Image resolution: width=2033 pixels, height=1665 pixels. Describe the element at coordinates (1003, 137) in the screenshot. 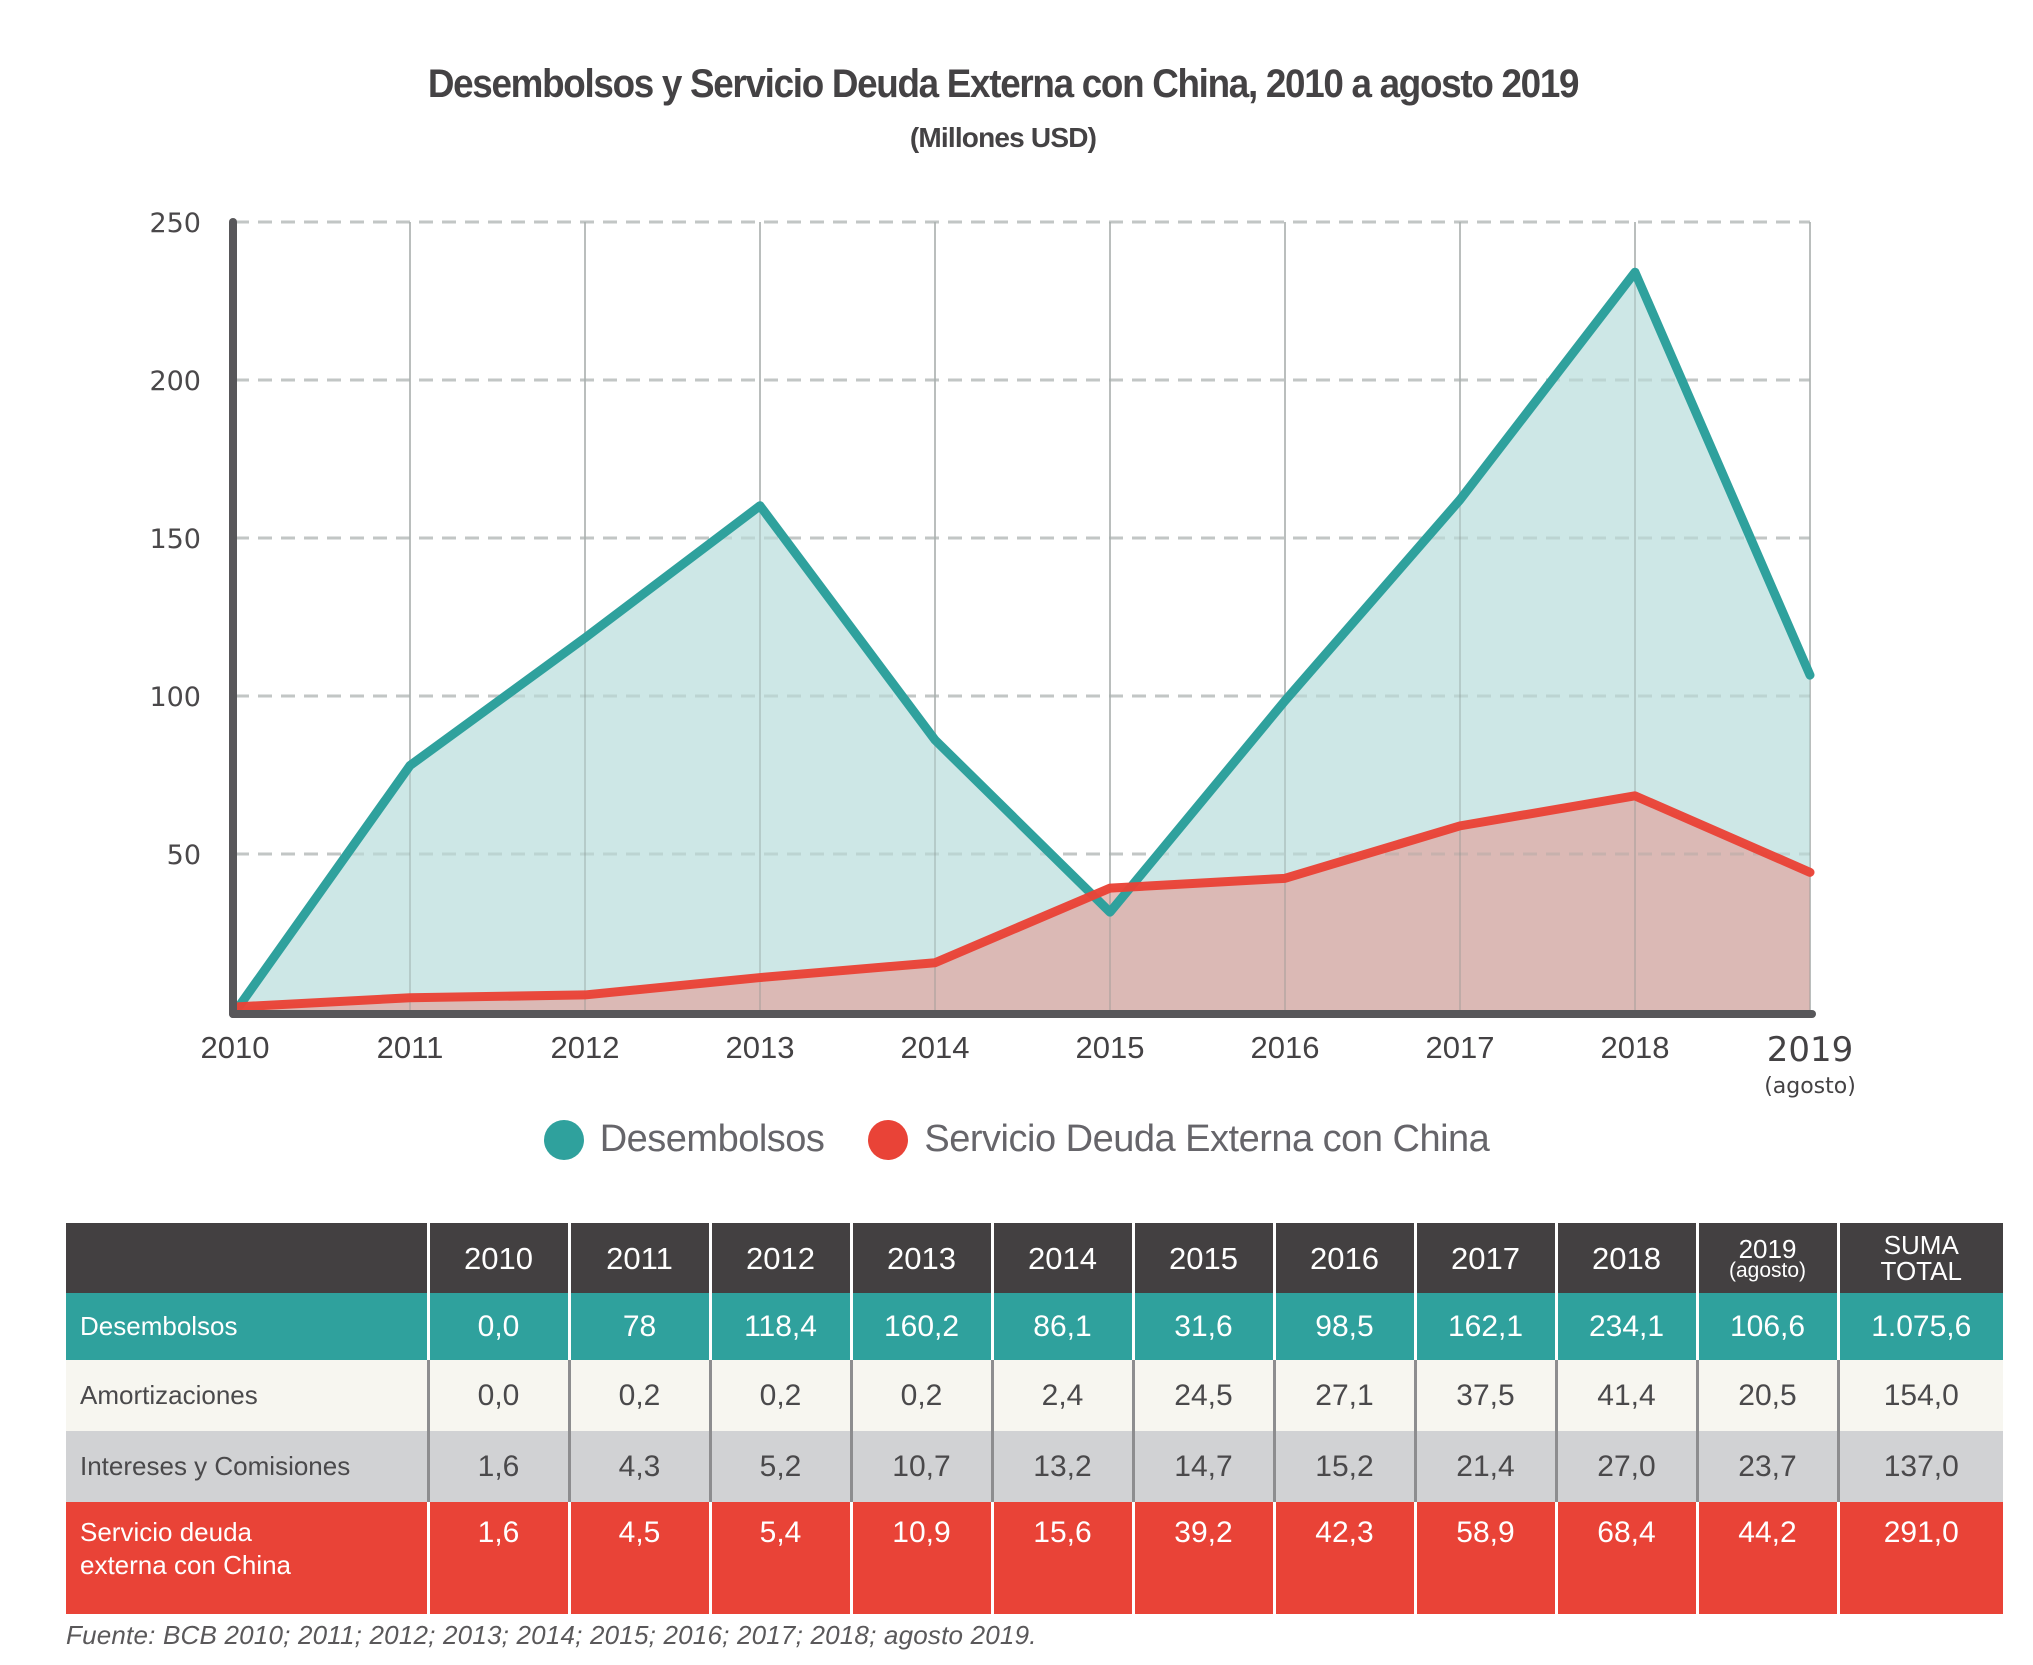

I see `chart-subtitle: (Millones USD)` at that location.